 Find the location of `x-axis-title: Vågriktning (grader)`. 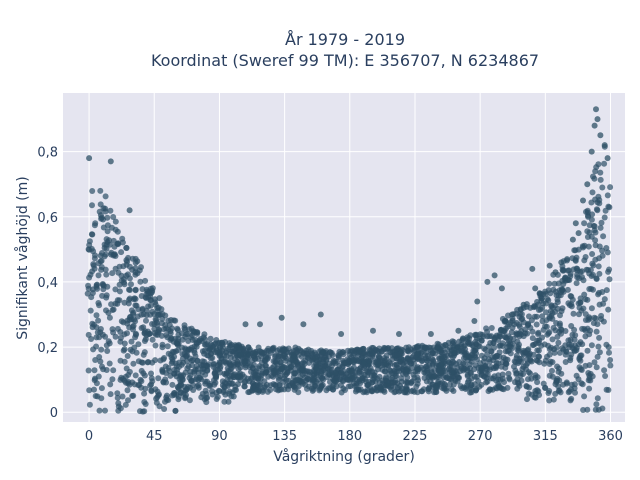

x-axis-title: Vågriktning (grader) is located at coordinates (344, 456).